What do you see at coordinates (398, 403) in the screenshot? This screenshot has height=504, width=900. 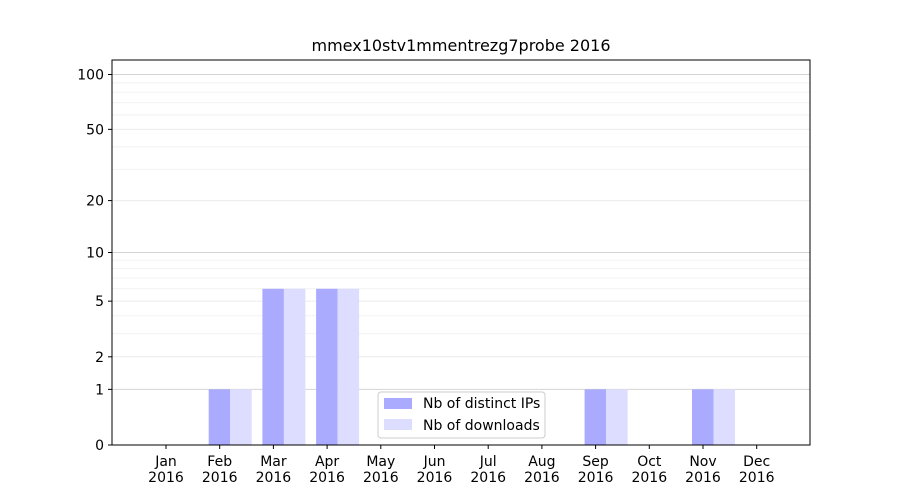 I see `legend-swatch-distinct-ips` at bounding box center [398, 403].